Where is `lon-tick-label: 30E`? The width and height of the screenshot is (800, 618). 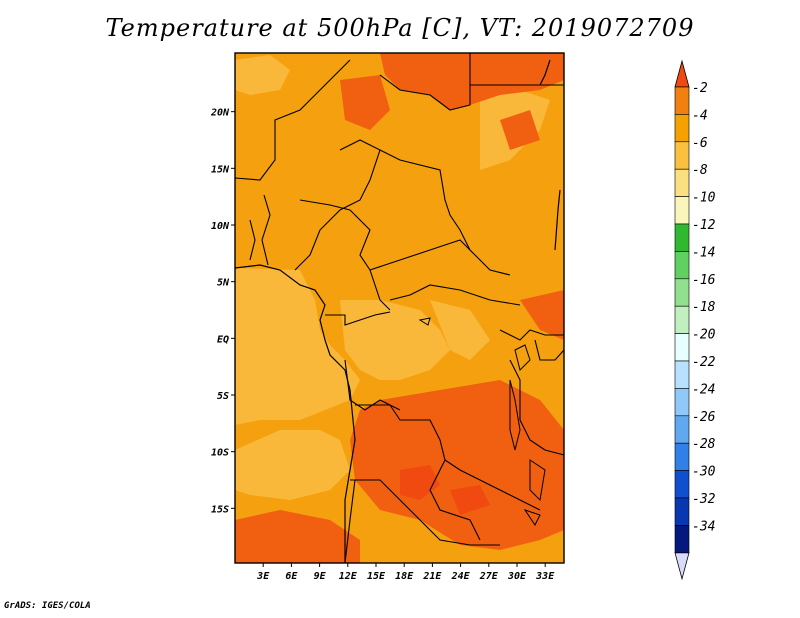
lon-tick-label: 30E is located at coordinates (517, 576).